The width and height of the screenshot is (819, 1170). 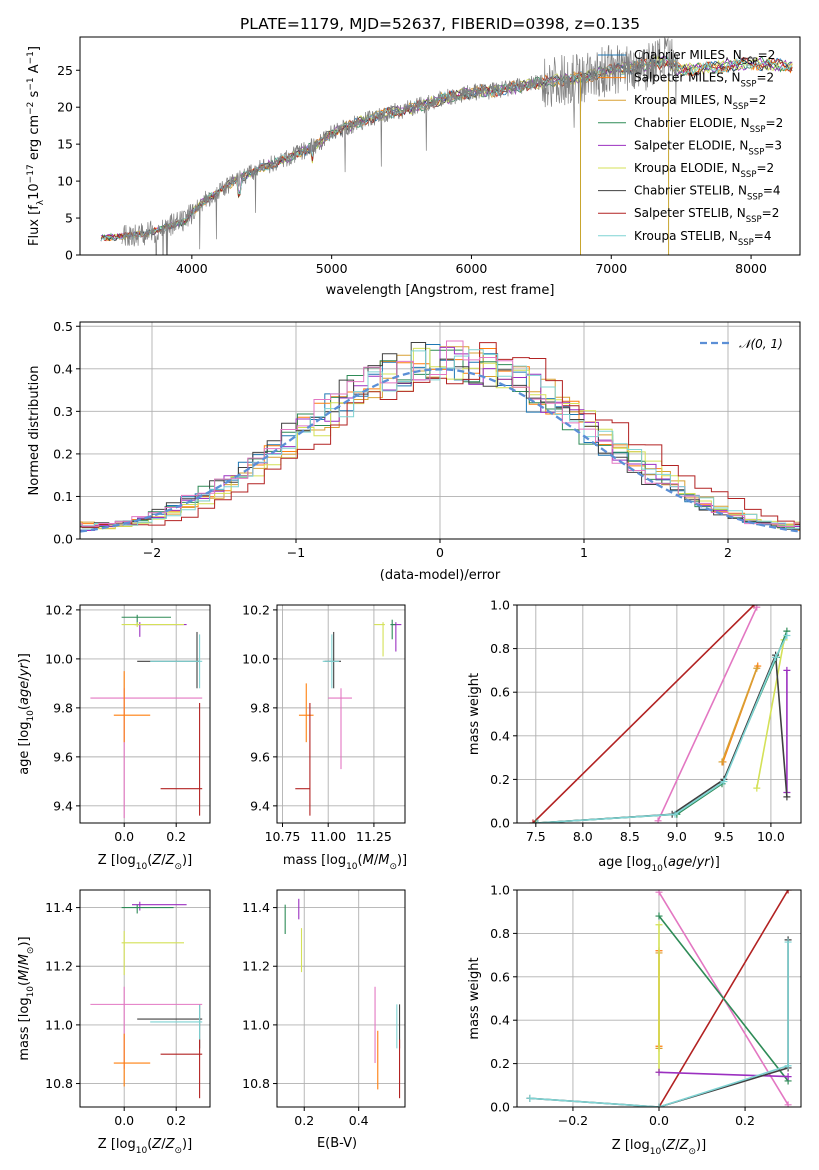 What do you see at coordinates (708, 125) in the screenshot?
I see `legend-label: Chabrier ELODIE, NSSP=2` at bounding box center [708, 125].